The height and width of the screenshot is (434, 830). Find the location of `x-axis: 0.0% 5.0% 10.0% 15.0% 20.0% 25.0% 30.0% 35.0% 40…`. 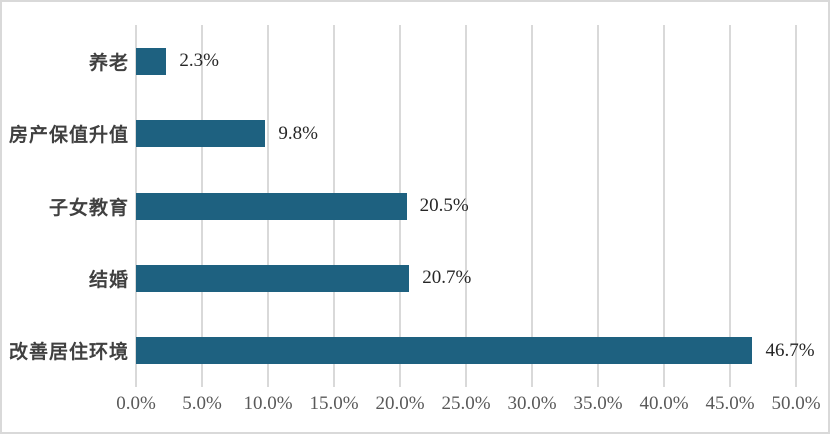

x-axis: 0.0% 5.0% 10.0% 15.0% 20.0% 25.0% 30.0% 35.0% 40… is located at coordinates (468, 408).